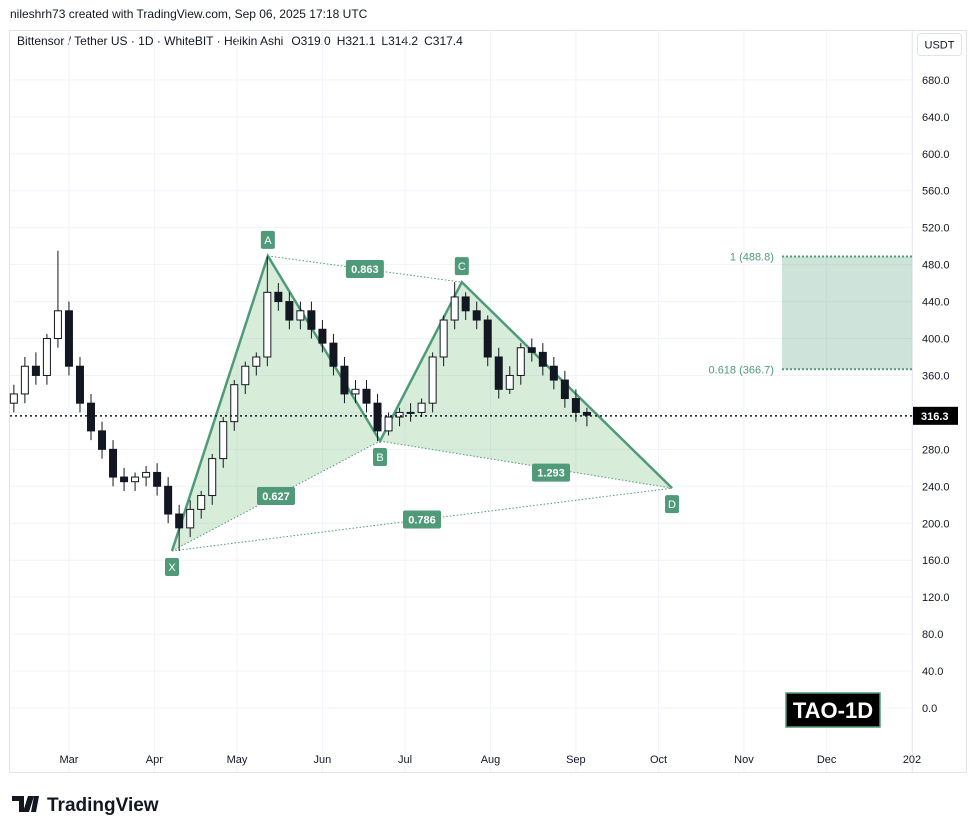 Image resolution: width=977 pixels, height=838 pixels. What do you see at coordinates (936, 266) in the screenshot?
I see `y-tick-label: 480.0` at bounding box center [936, 266].